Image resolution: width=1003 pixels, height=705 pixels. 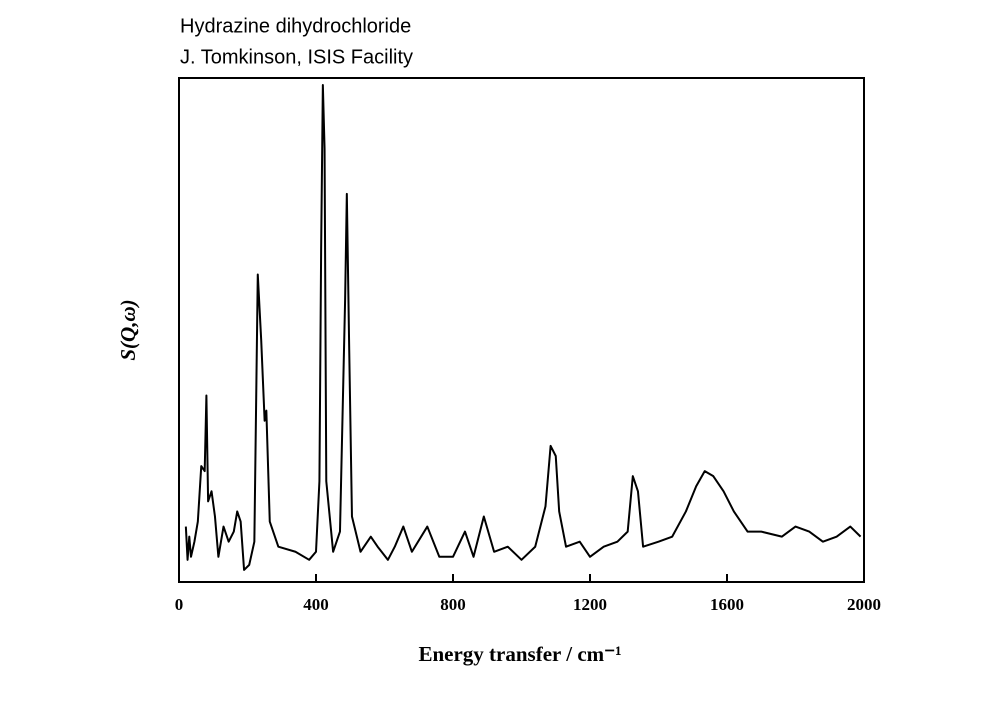 I want to click on x-tick-label: 0, so click(x=179, y=604).